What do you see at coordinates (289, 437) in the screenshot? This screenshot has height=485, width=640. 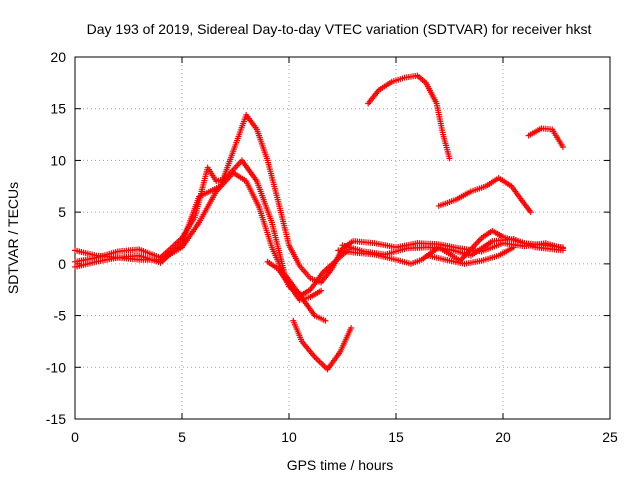 I see `x-tick-label: 10` at bounding box center [289, 437].